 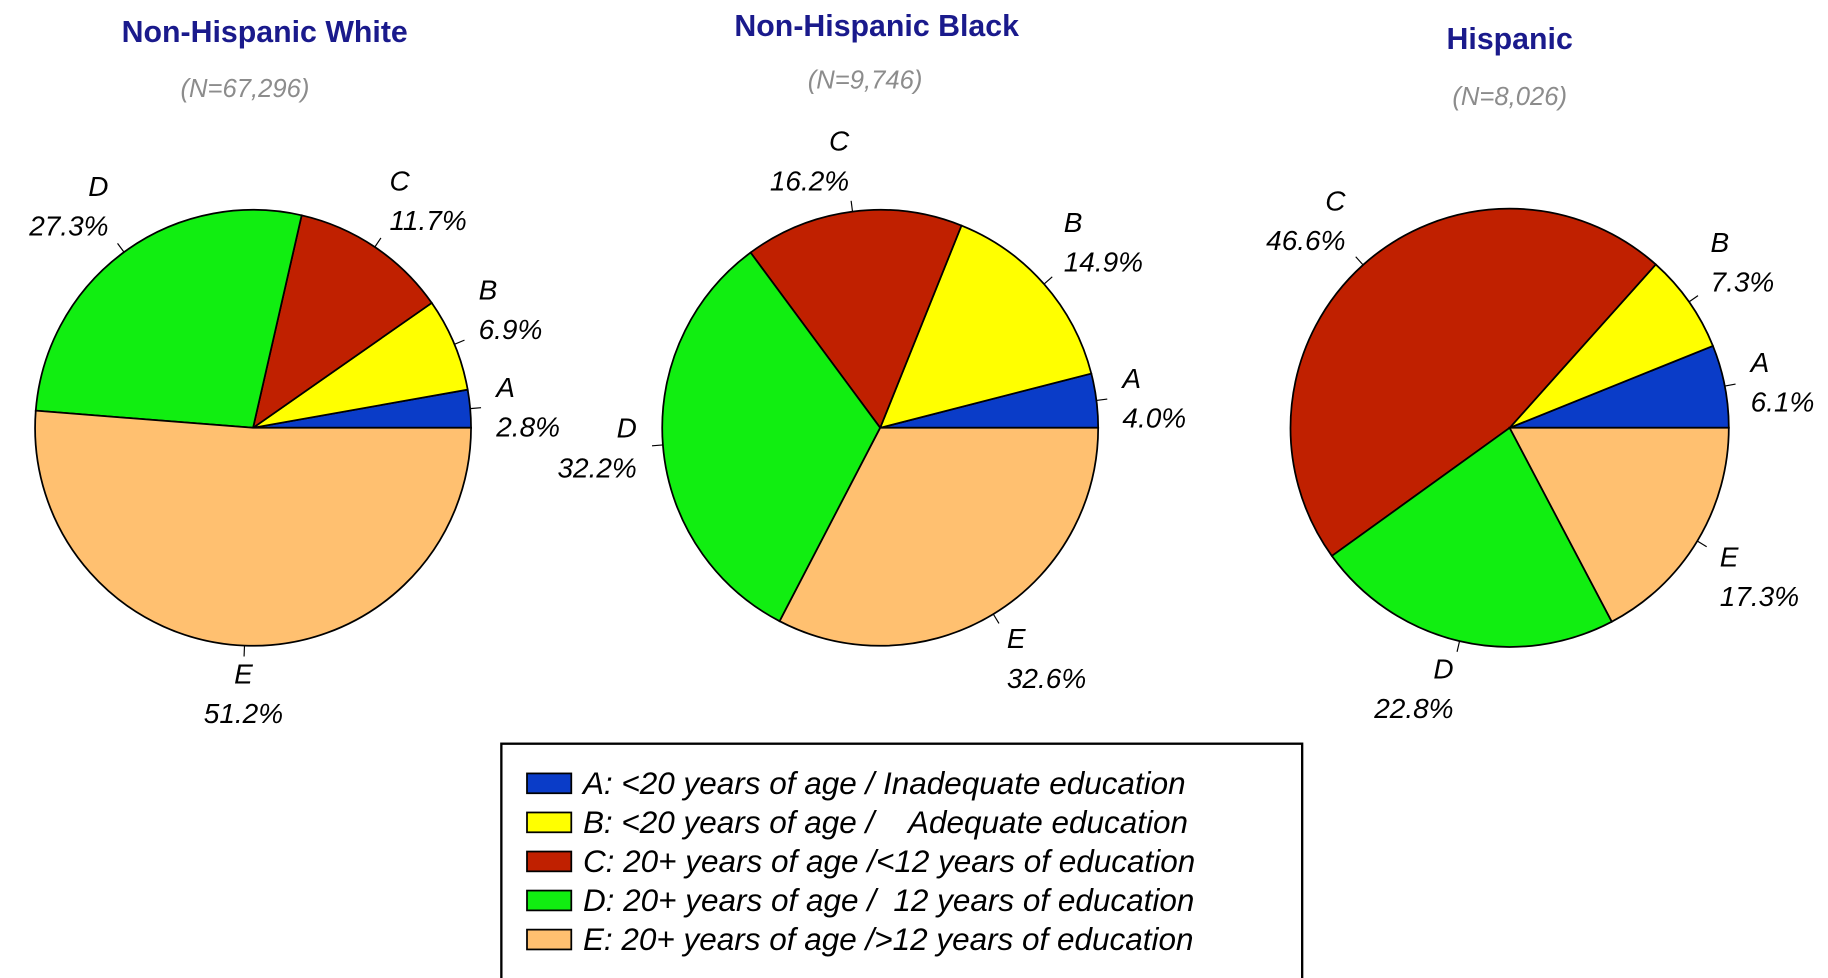 What do you see at coordinates (1305, 240) in the screenshot?
I see `slice-value-label: 46.6%` at bounding box center [1305, 240].